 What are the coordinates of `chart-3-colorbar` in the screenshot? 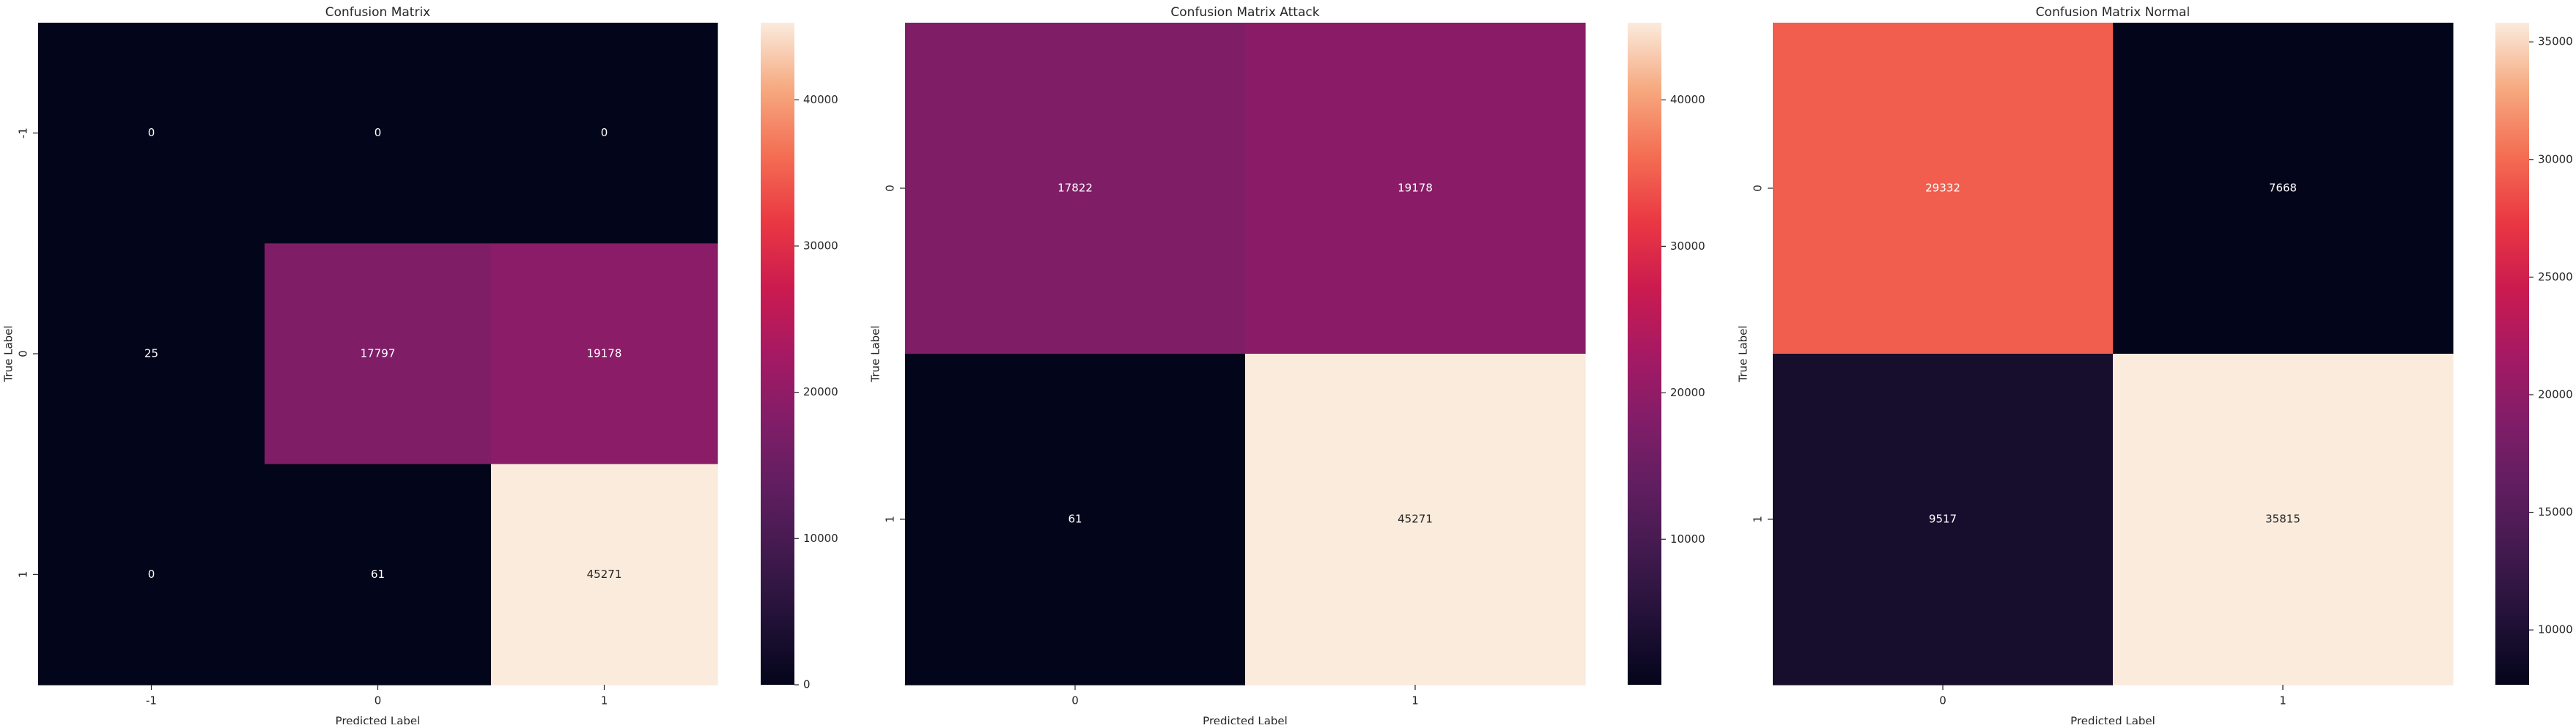 It's located at (2512, 354).